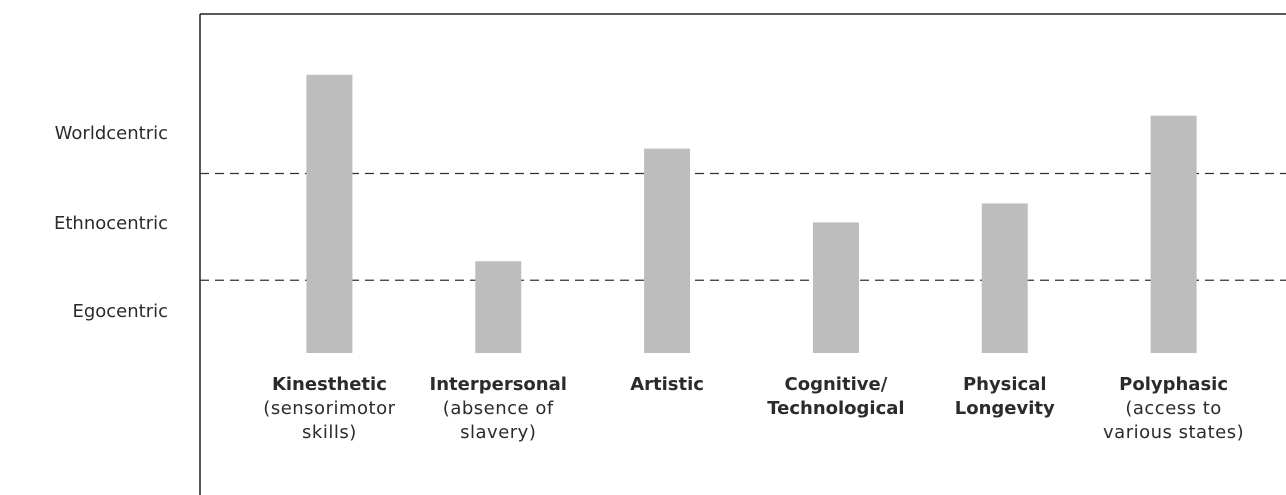  What do you see at coordinates (1174, 384) in the screenshot?
I see `x-tick-label: Polyphasic` at bounding box center [1174, 384].